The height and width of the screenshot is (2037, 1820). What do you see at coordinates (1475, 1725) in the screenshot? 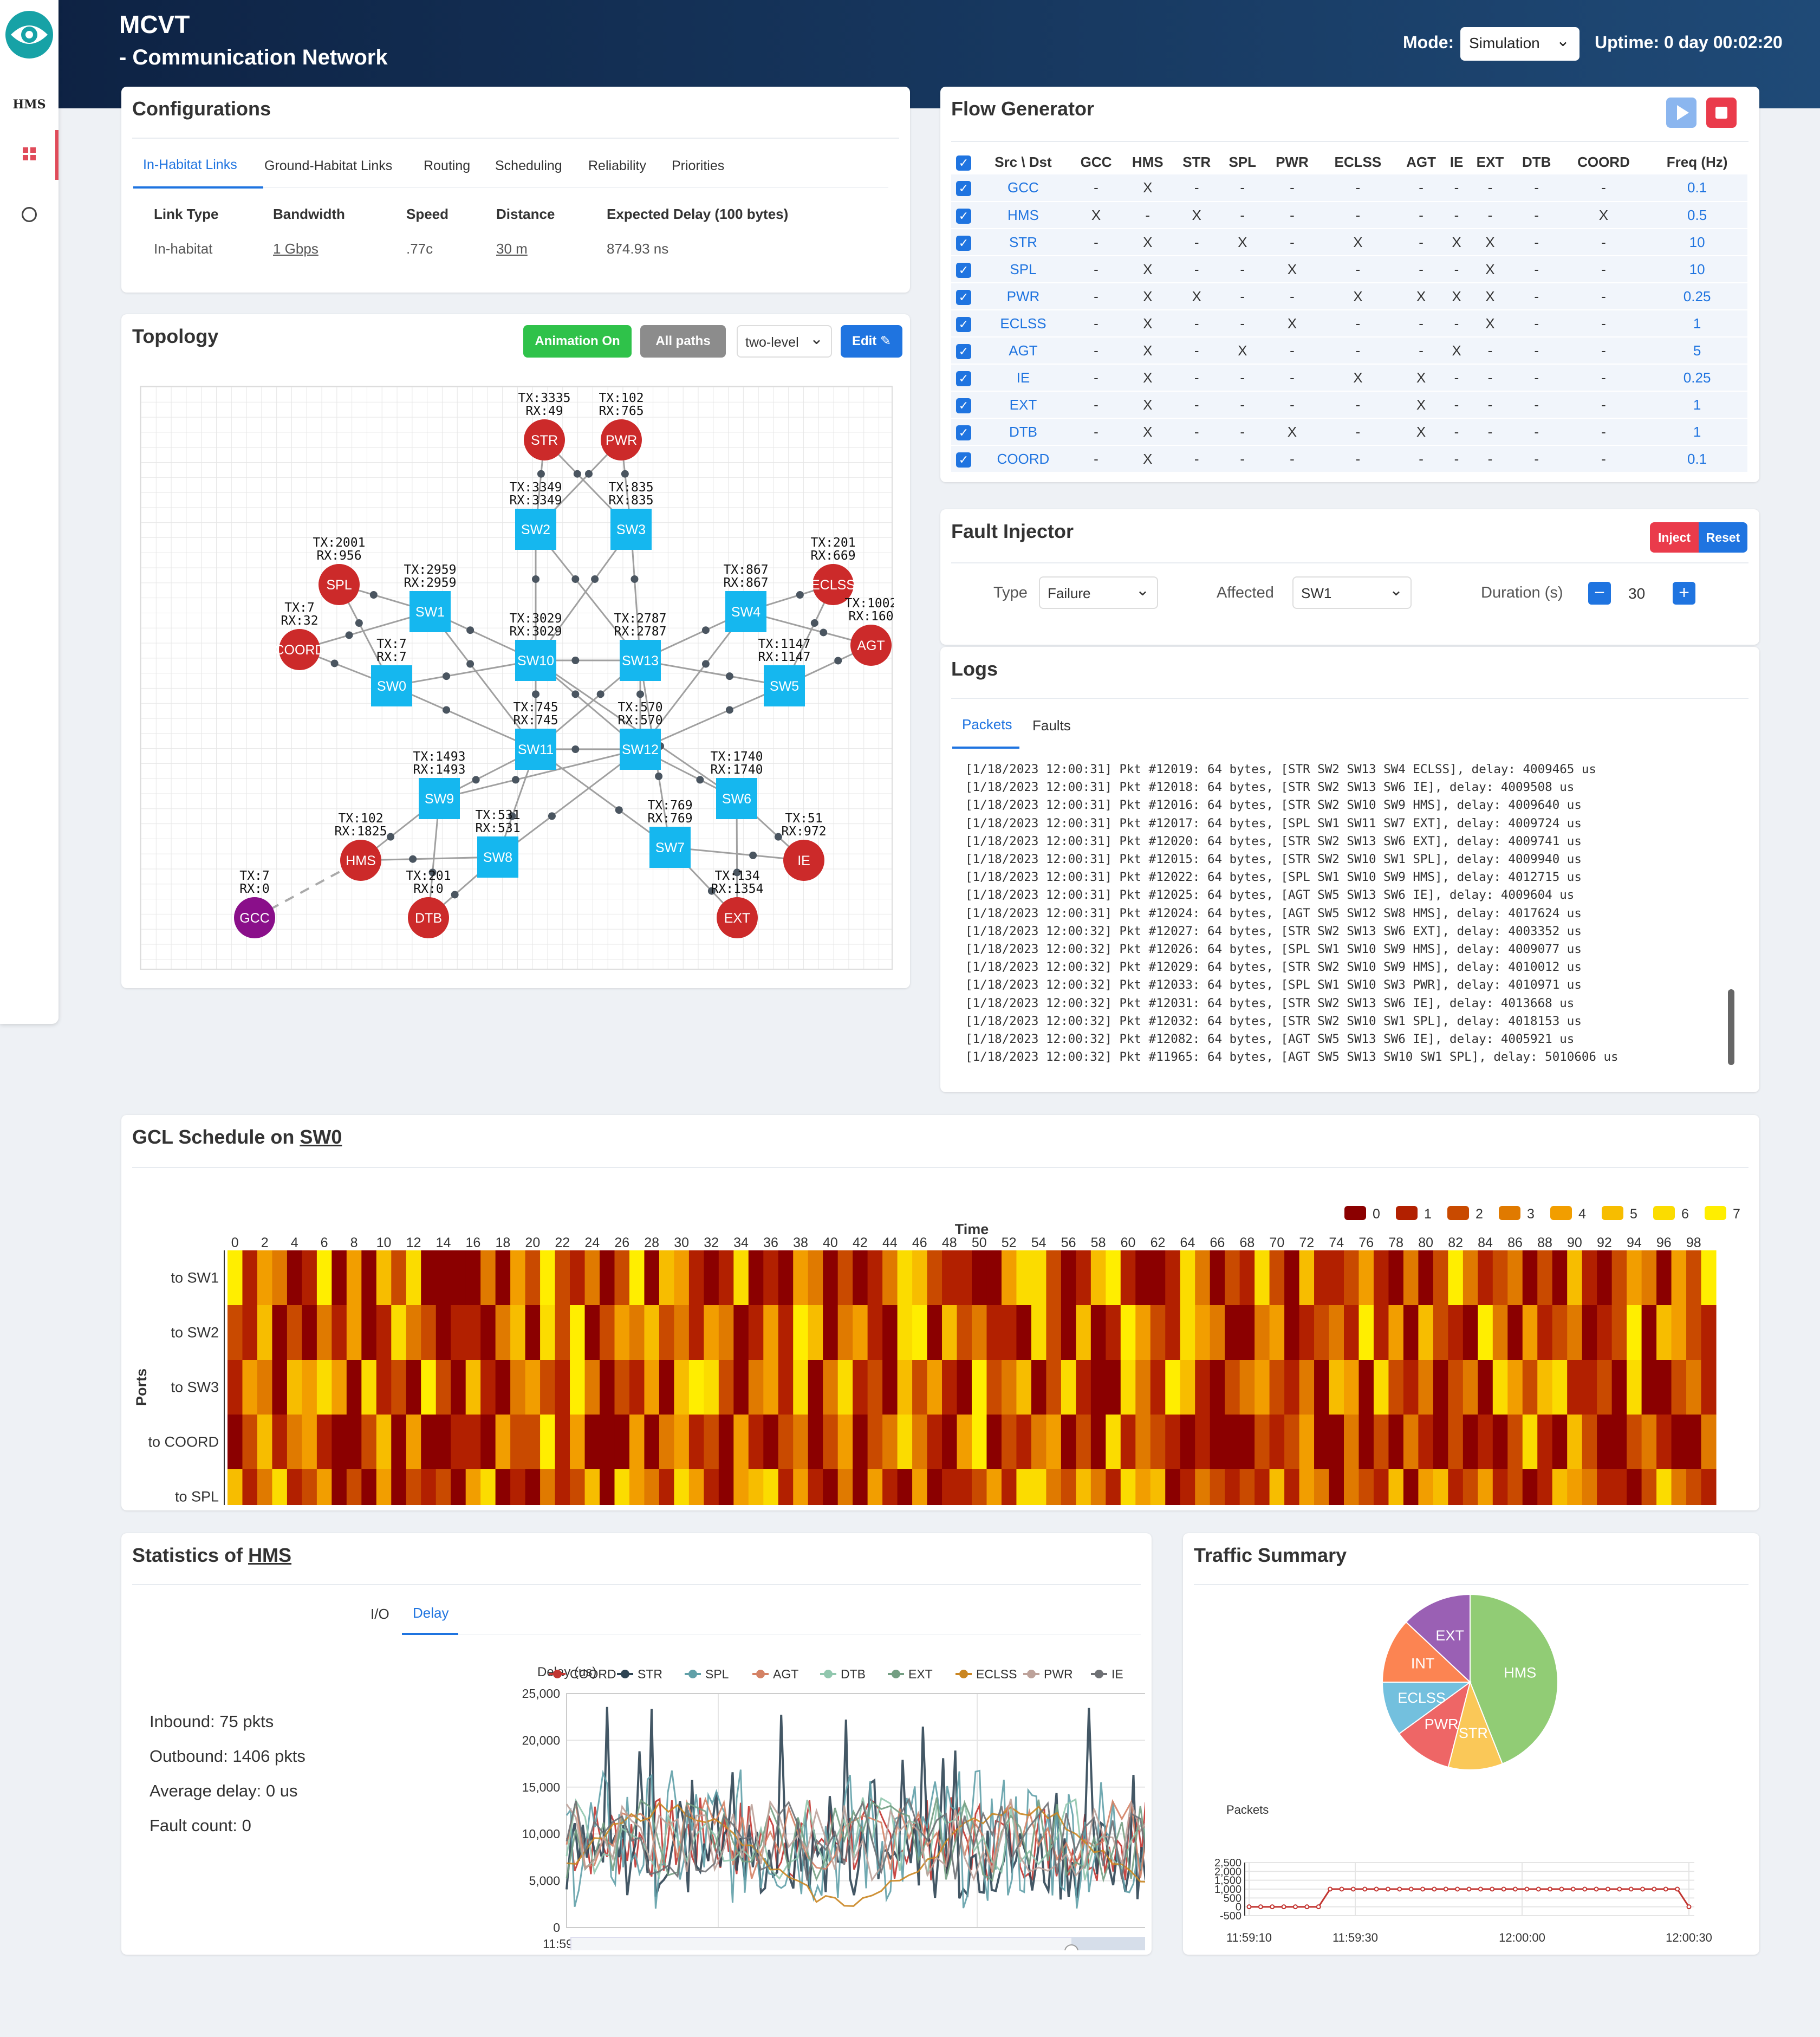
I see `pie-slice-str` at bounding box center [1475, 1725].